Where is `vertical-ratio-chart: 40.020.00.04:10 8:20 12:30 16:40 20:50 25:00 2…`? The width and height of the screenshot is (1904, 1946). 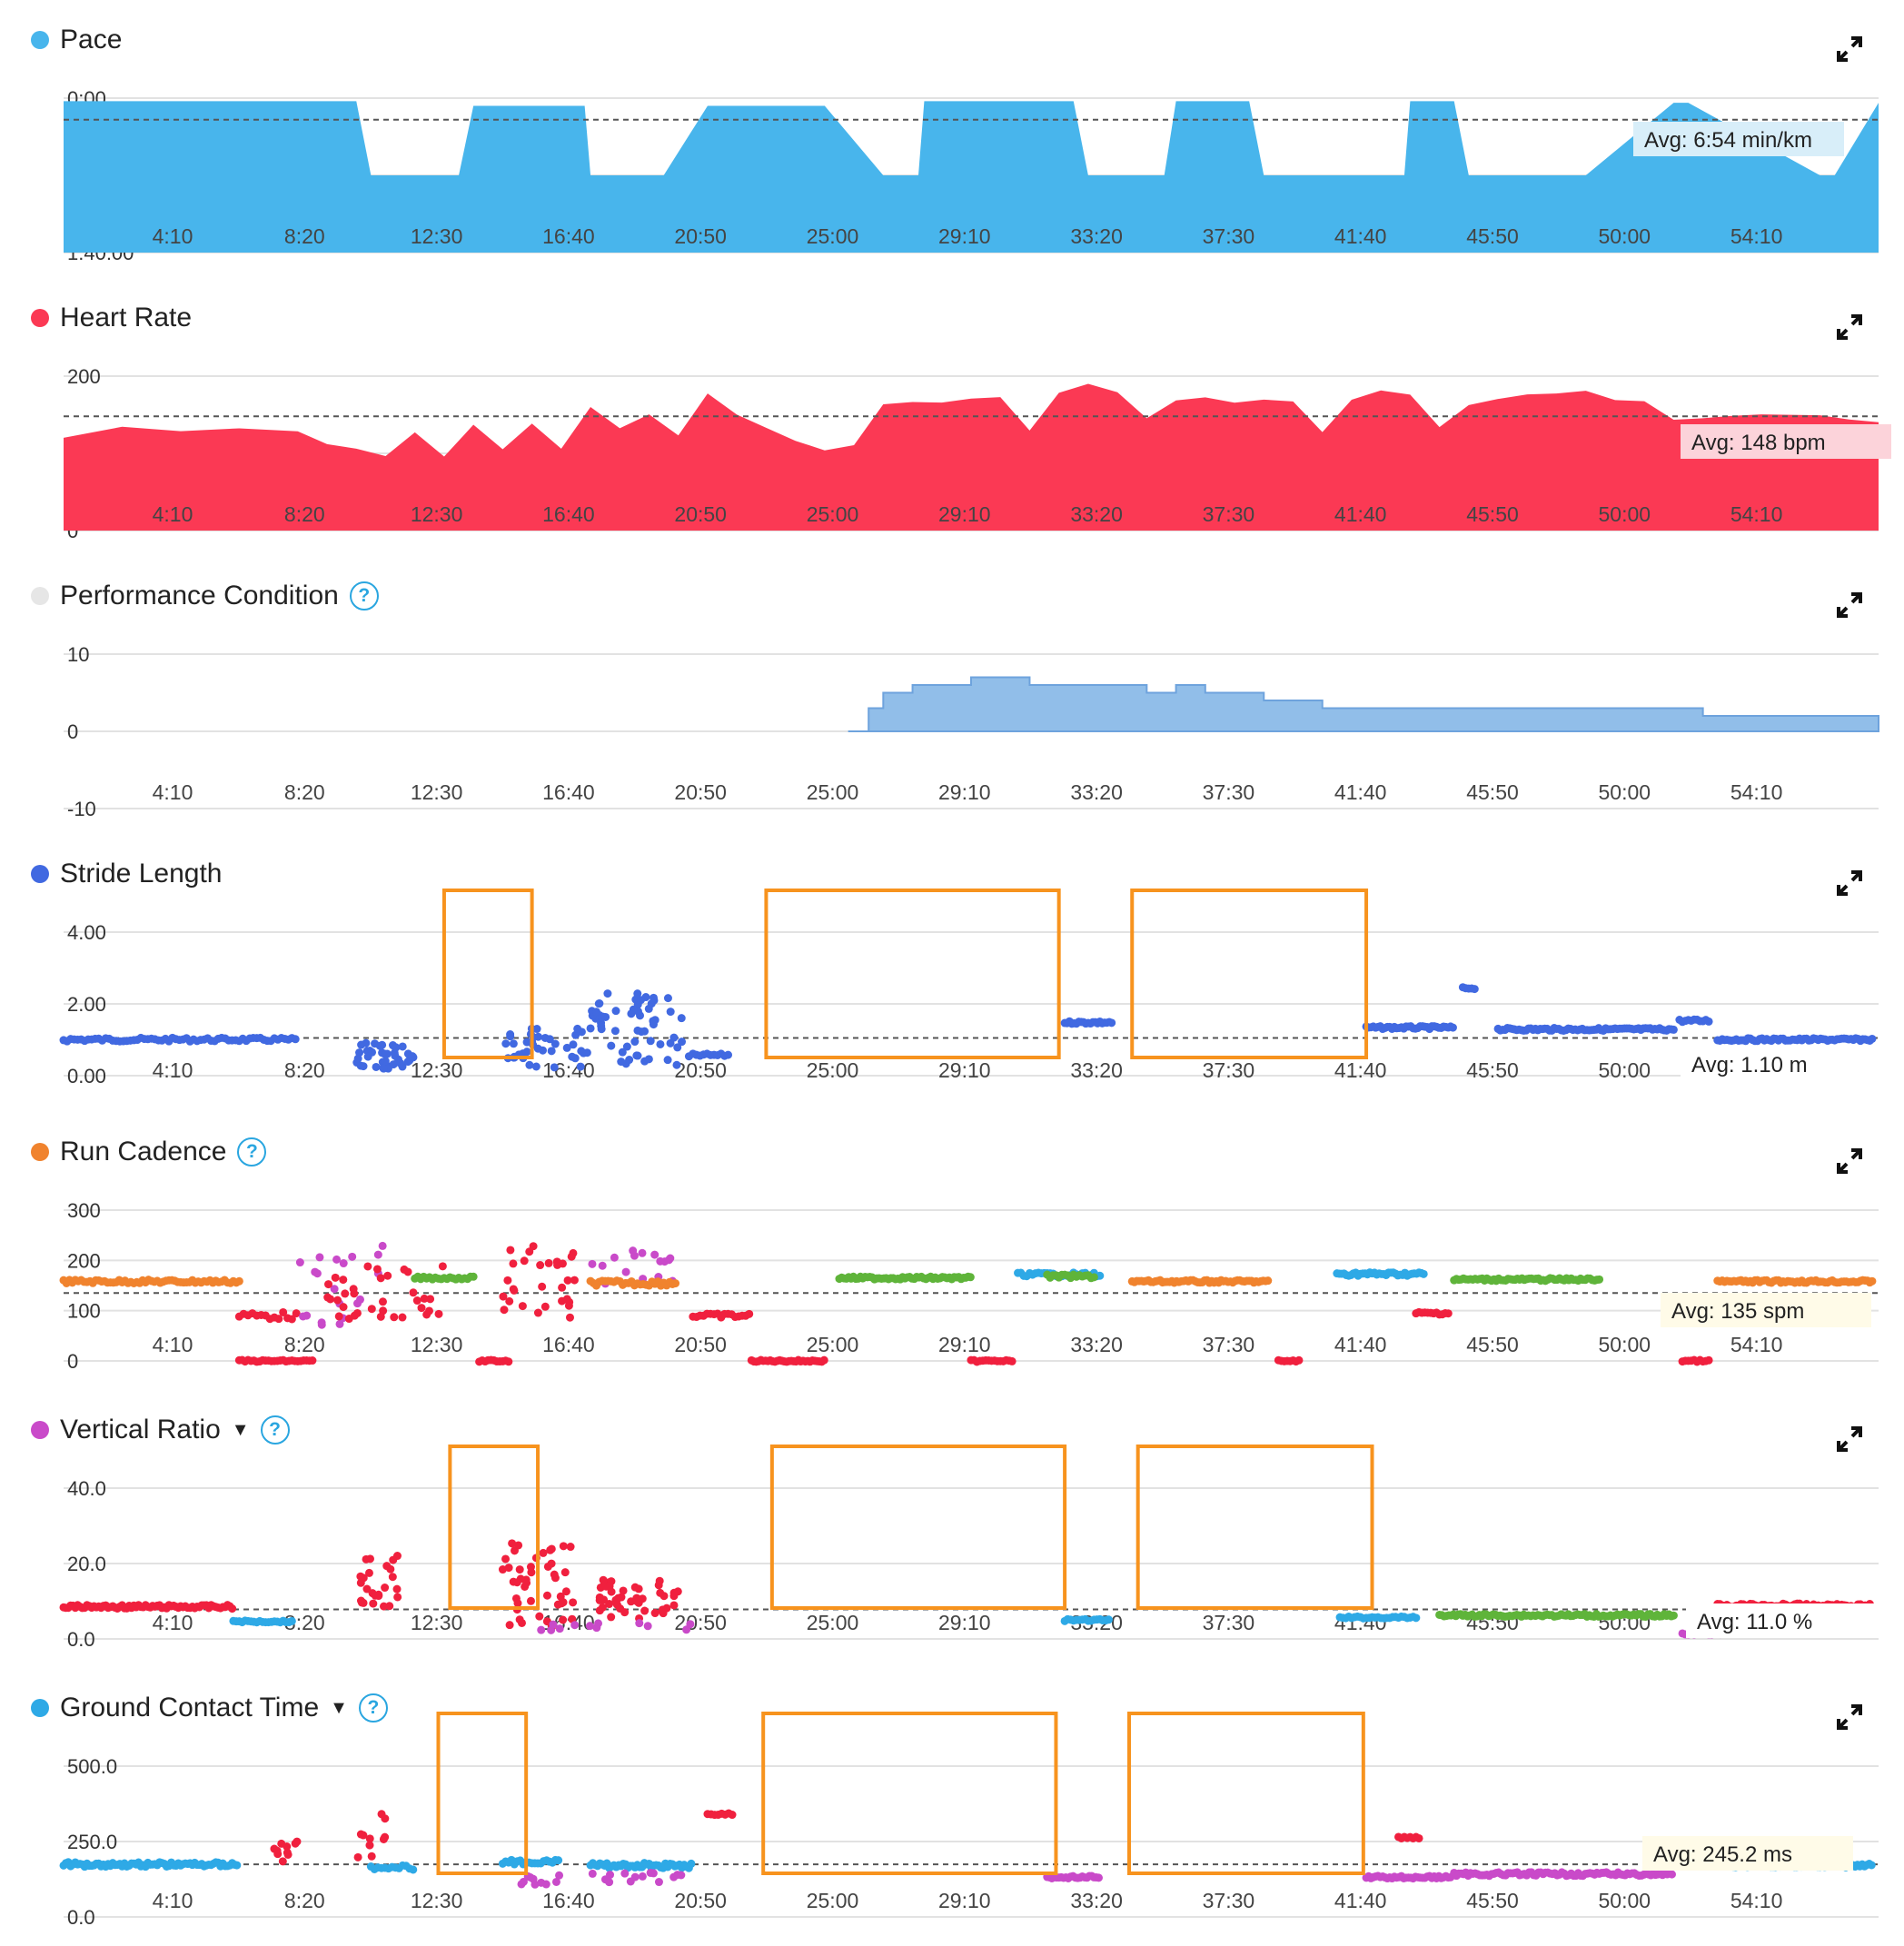 vertical-ratio-chart: 40.020.00.04:10 8:20 12:30 16:40 20:50 25:00 2… is located at coordinates (952, 1528).